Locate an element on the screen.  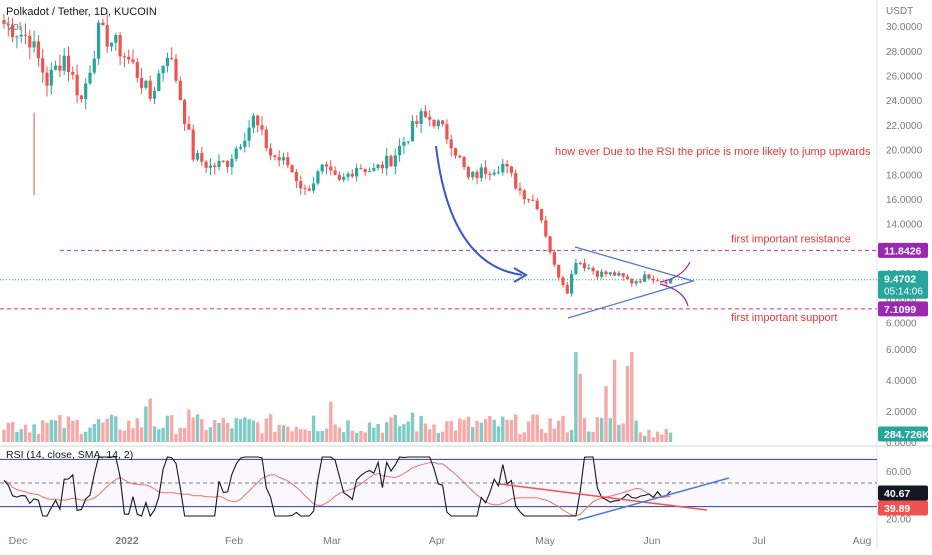
price-tick: 14.0000 is located at coordinates (904, 225).